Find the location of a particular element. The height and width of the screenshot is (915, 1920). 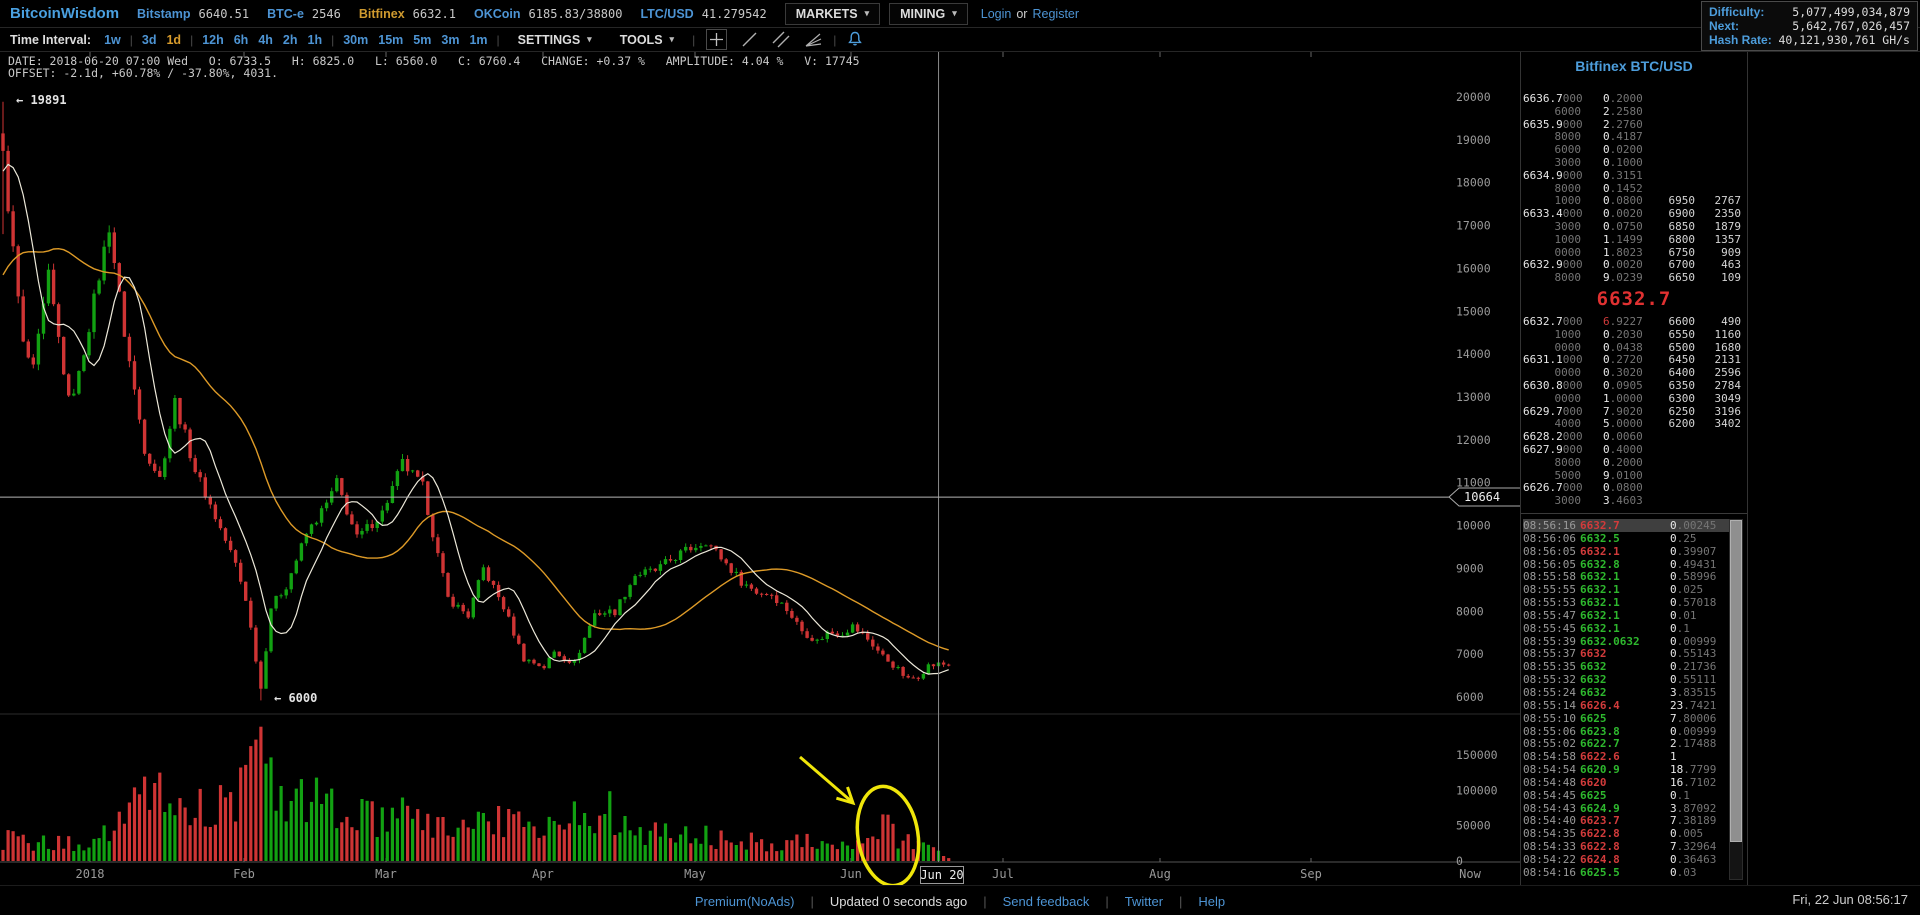

amount-int: 3 is located at coordinates (1606, 501).